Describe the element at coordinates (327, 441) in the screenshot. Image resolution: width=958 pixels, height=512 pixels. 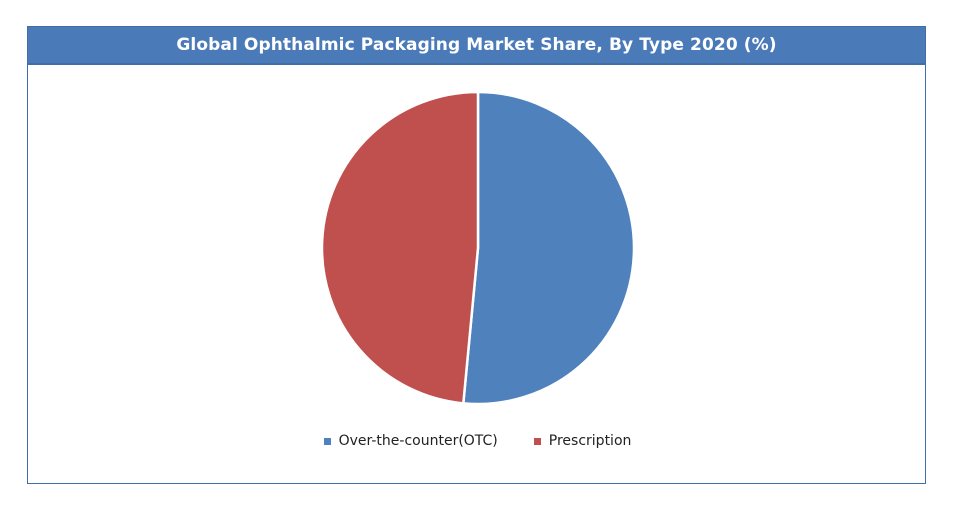
I see `legend-swatch-otc` at that location.